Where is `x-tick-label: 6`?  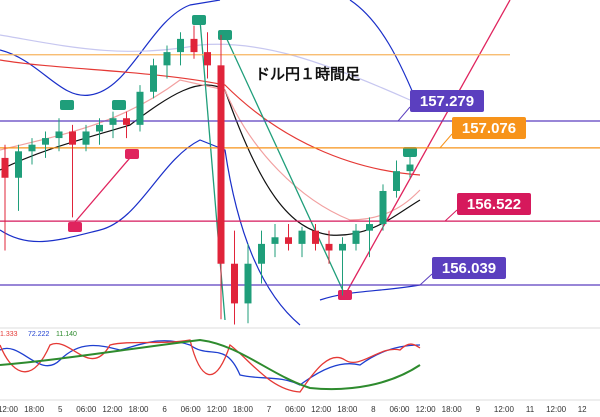
x-tick-label: 6 is located at coordinates (164, 409).